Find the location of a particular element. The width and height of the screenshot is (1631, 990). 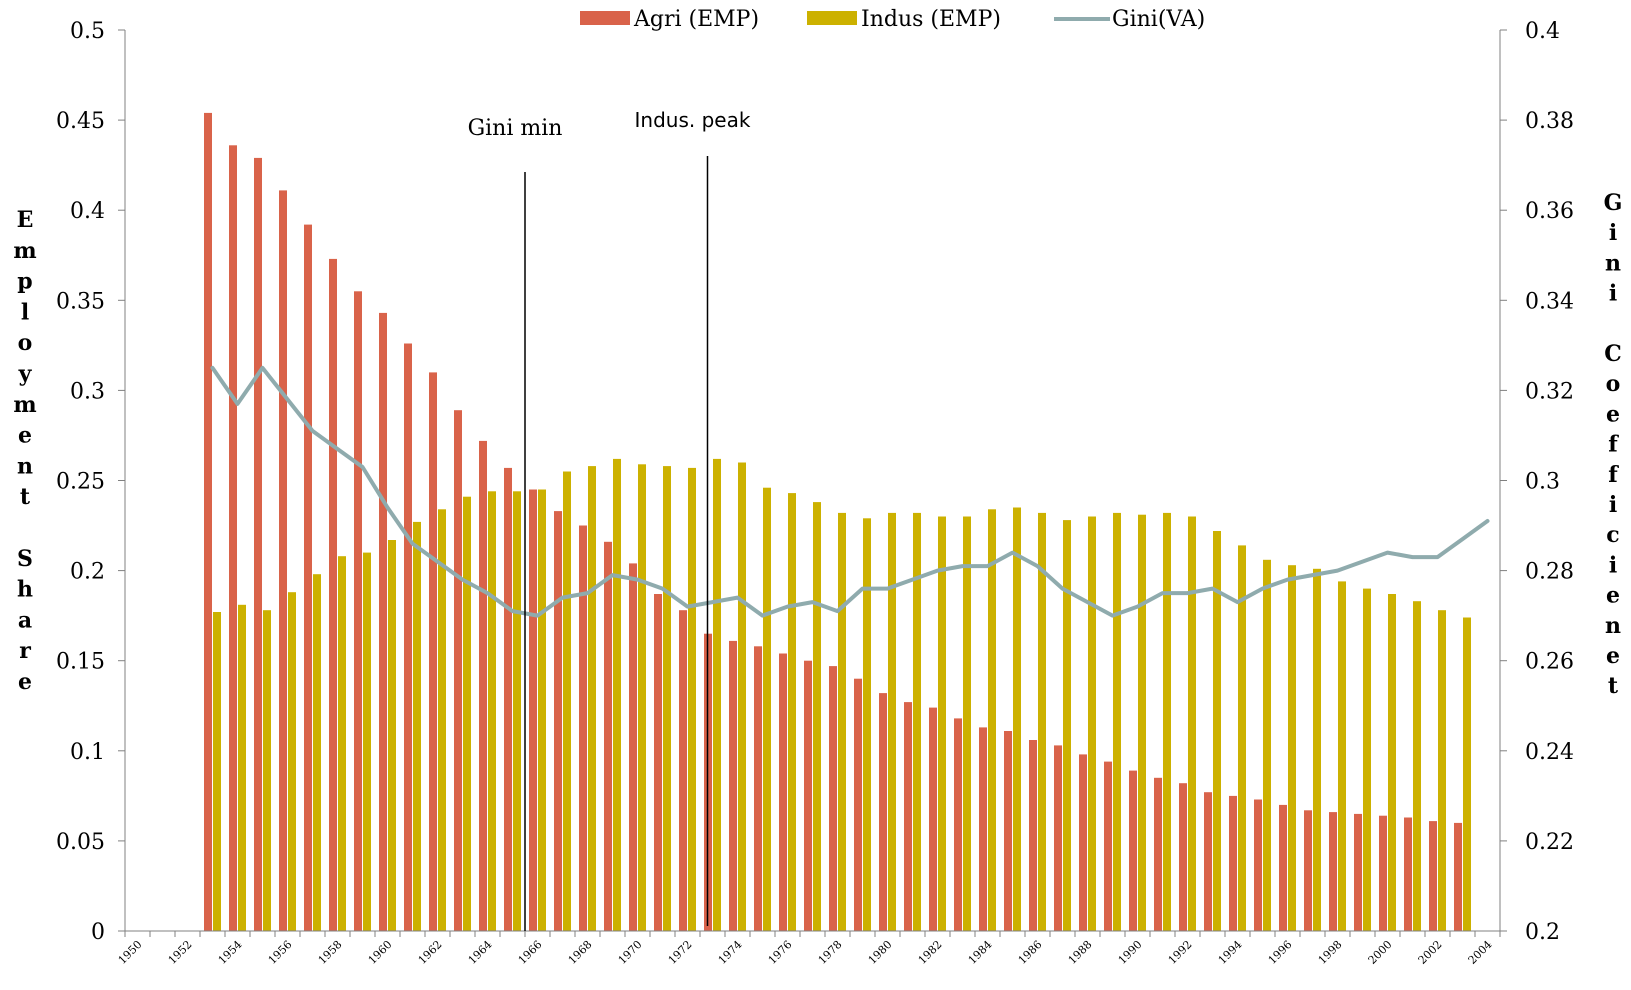

agri-bar-1979 is located at coordinates (858, 804).